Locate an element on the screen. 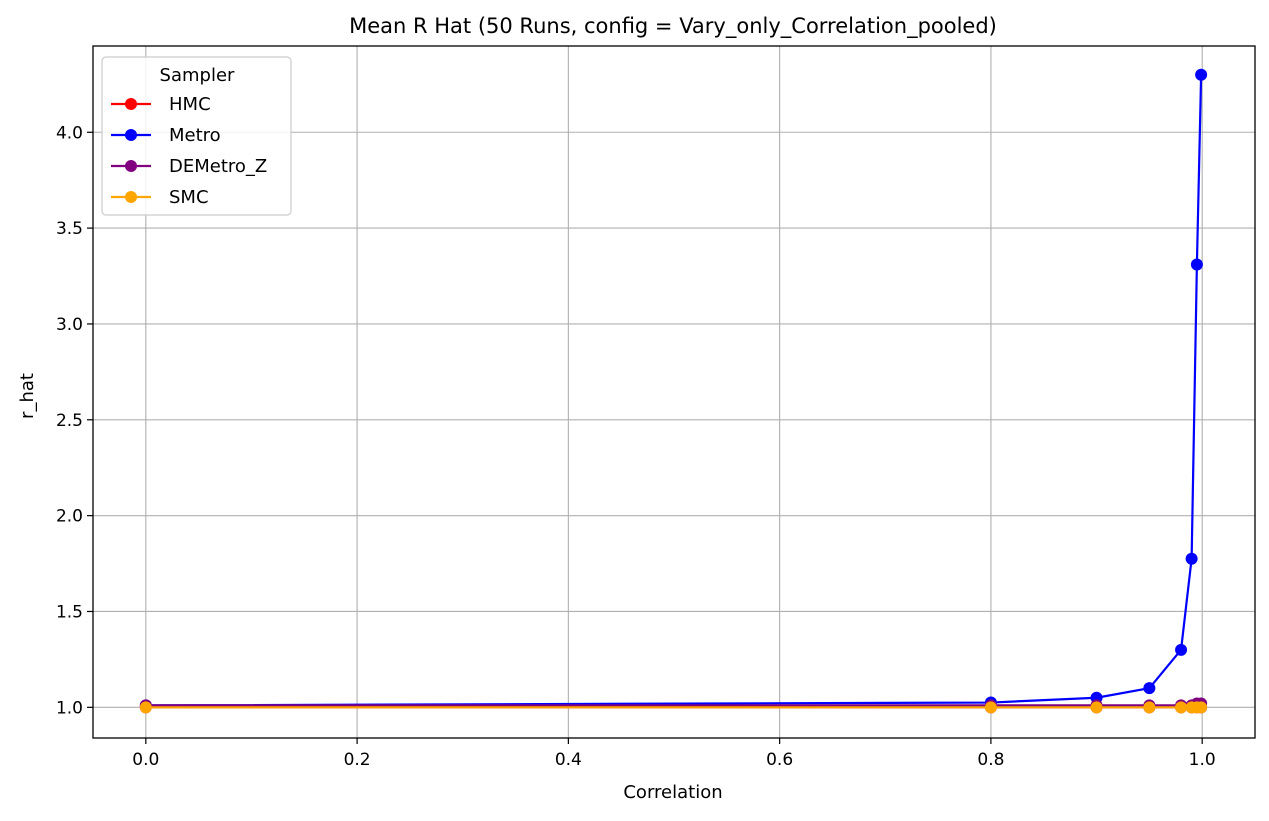 This screenshot has width=1269, height=821. series-smc is located at coordinates (673, 707).